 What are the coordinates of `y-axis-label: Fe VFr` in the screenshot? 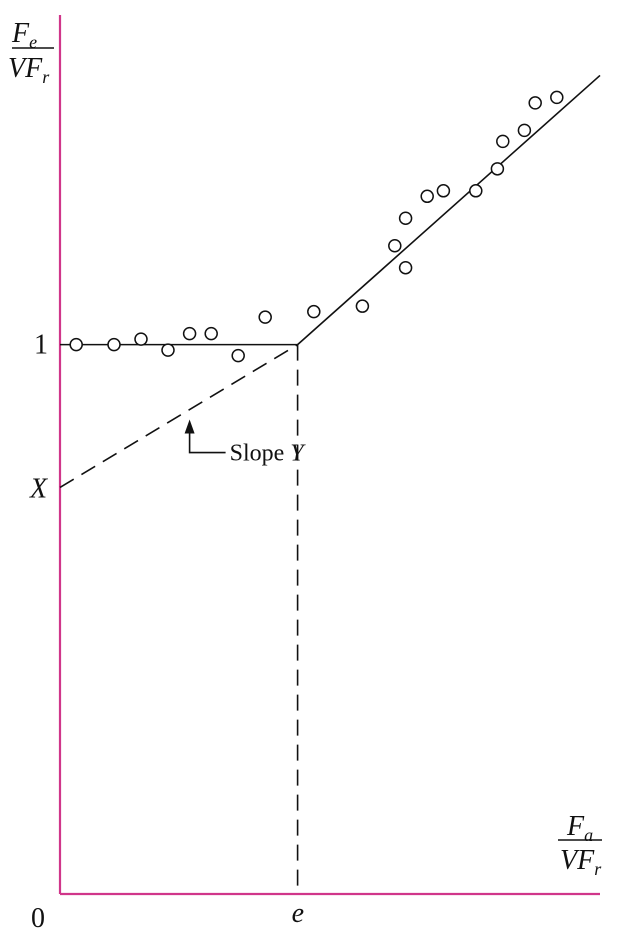 It's located at (31, 52).